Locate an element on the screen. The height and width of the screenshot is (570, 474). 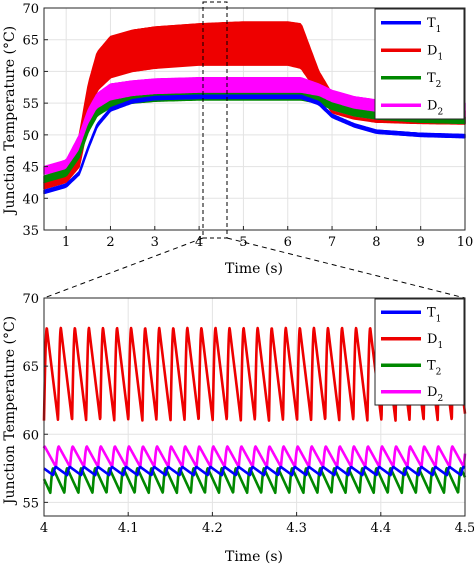
bottom-ylabel: Junction Temperature (°C) is located at coordinates (10, 411).